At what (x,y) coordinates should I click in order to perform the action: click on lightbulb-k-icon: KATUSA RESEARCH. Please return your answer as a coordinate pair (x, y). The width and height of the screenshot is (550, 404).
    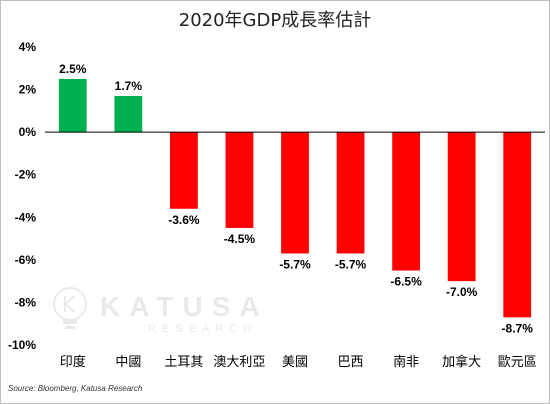
    Looking at the image, I should click on (160, 311).